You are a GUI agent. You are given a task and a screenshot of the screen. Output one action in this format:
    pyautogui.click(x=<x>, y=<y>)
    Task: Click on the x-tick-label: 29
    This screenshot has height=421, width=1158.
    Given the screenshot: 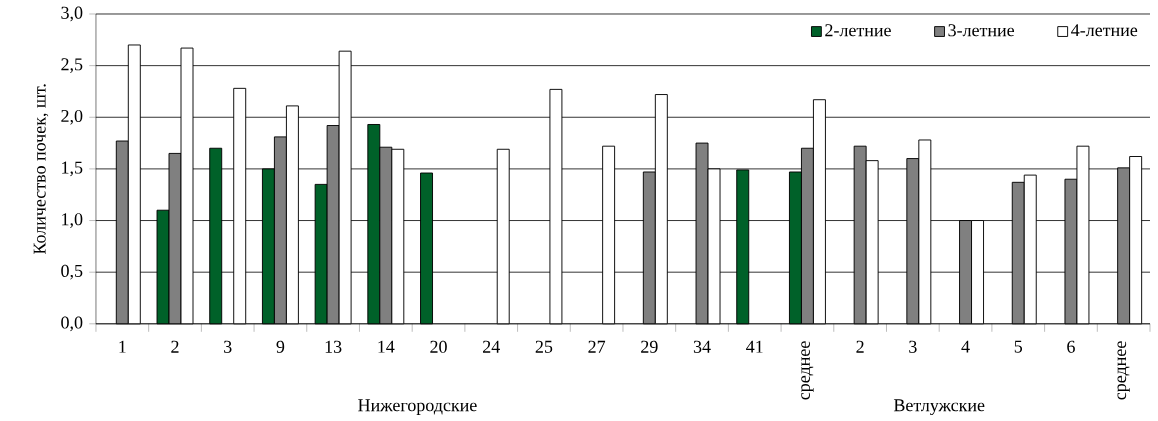 What is the action you would take?
    pyautogui.click(x=649, y=346)
    